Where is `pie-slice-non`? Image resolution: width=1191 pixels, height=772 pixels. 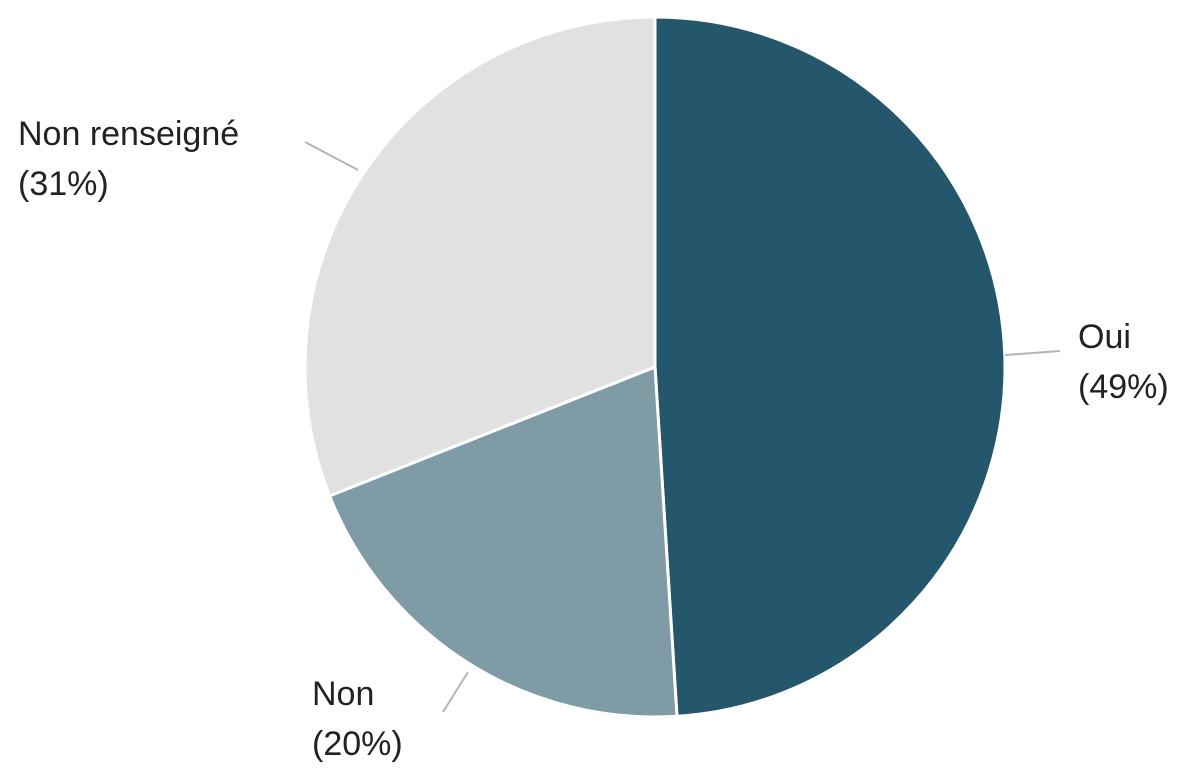
pie-slice-non is located at coordinates (503, 541).